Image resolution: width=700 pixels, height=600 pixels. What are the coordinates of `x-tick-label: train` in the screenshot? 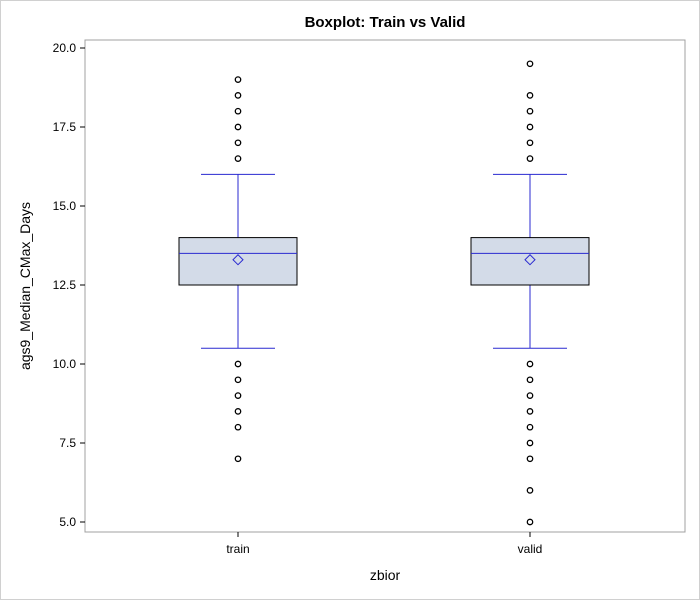 It's located at (237, 549).